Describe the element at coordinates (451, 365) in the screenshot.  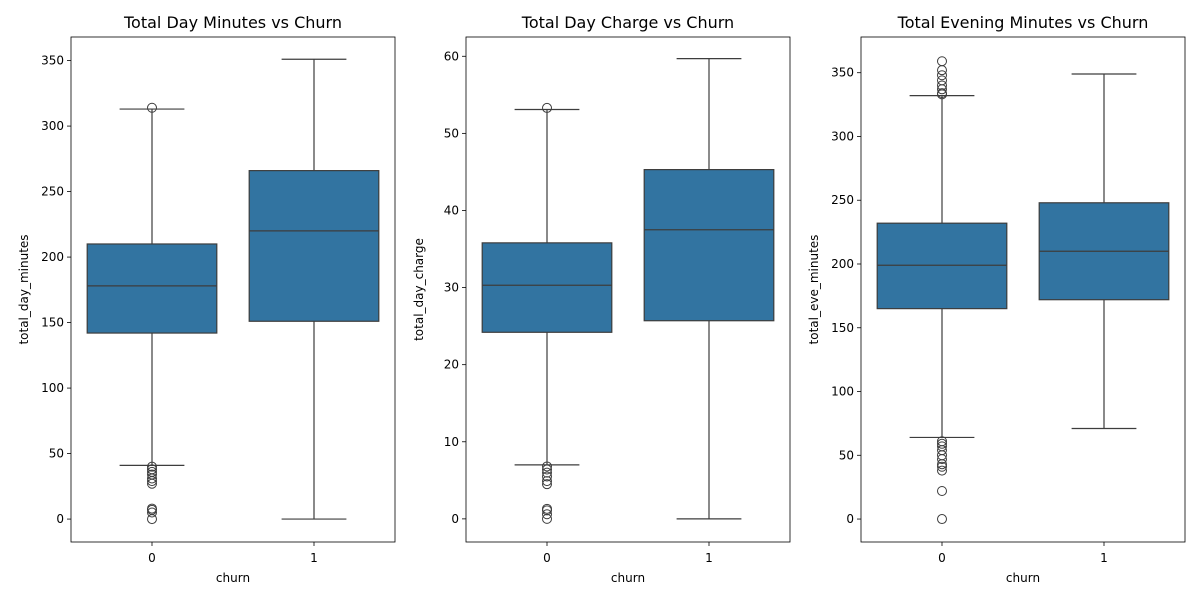
I see `y-tick-label: 20` at that location.